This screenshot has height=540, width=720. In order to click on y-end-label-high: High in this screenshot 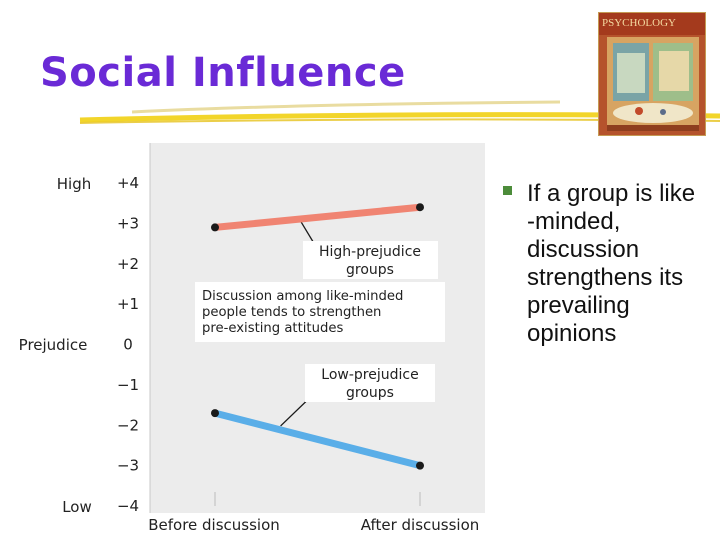, I will do `click(74, 184)`.